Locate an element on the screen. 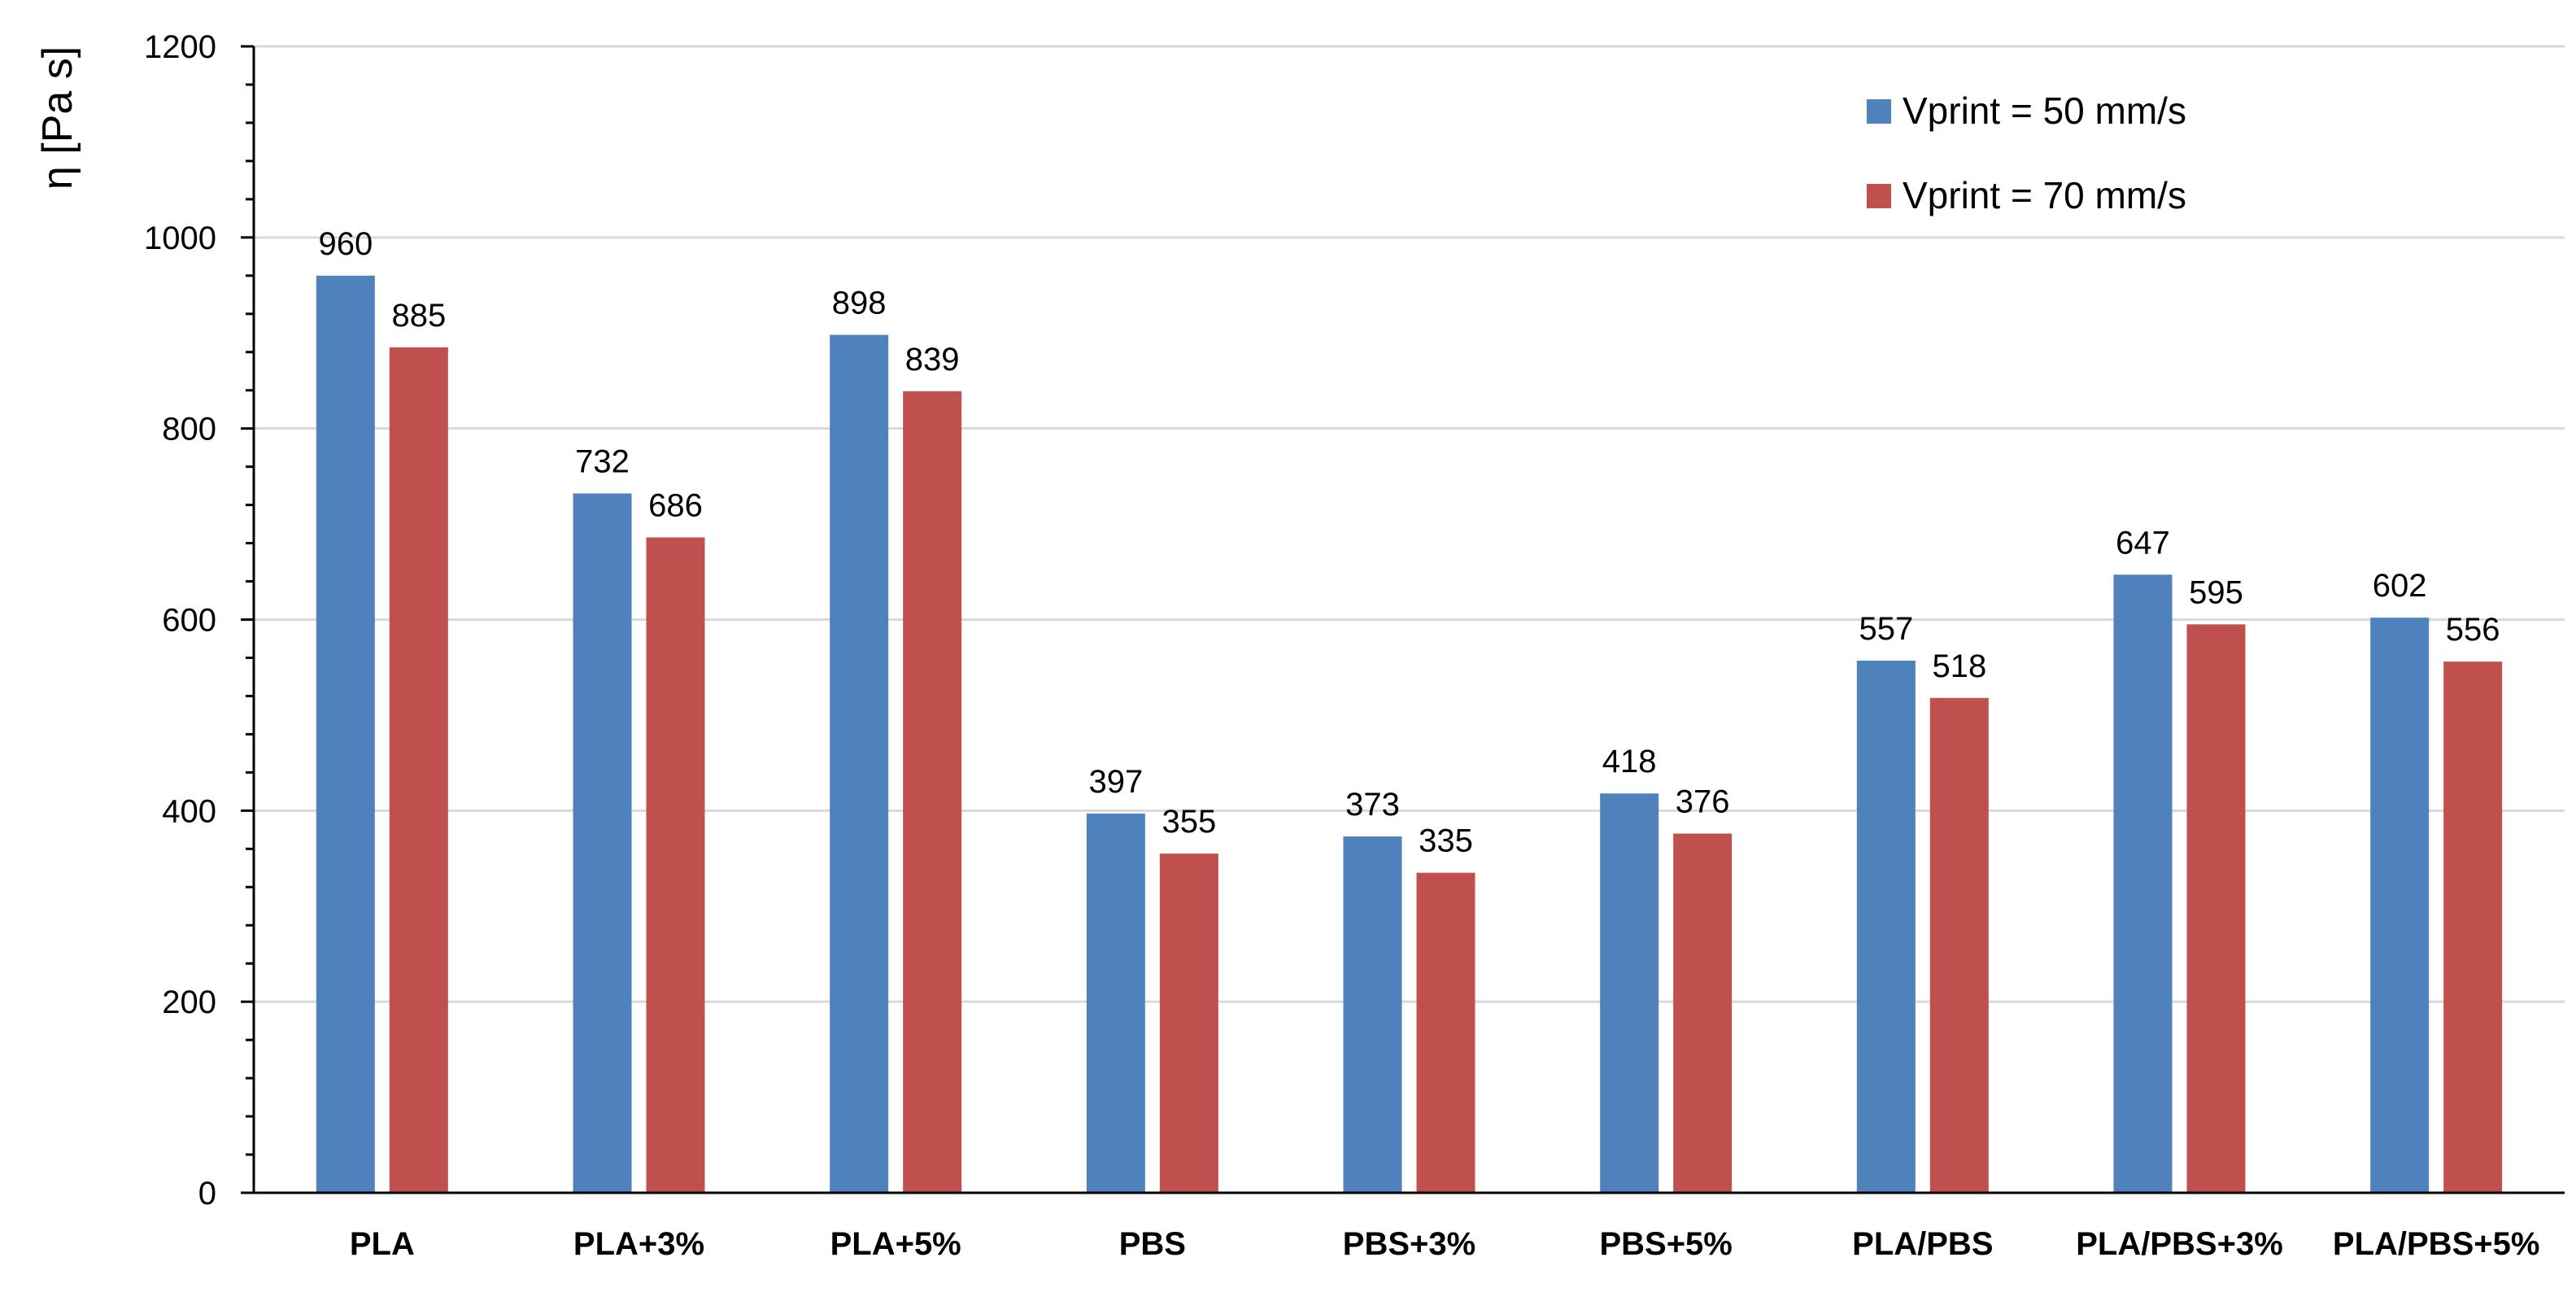  data-label: 397 is located at coordinates (1115, 782).